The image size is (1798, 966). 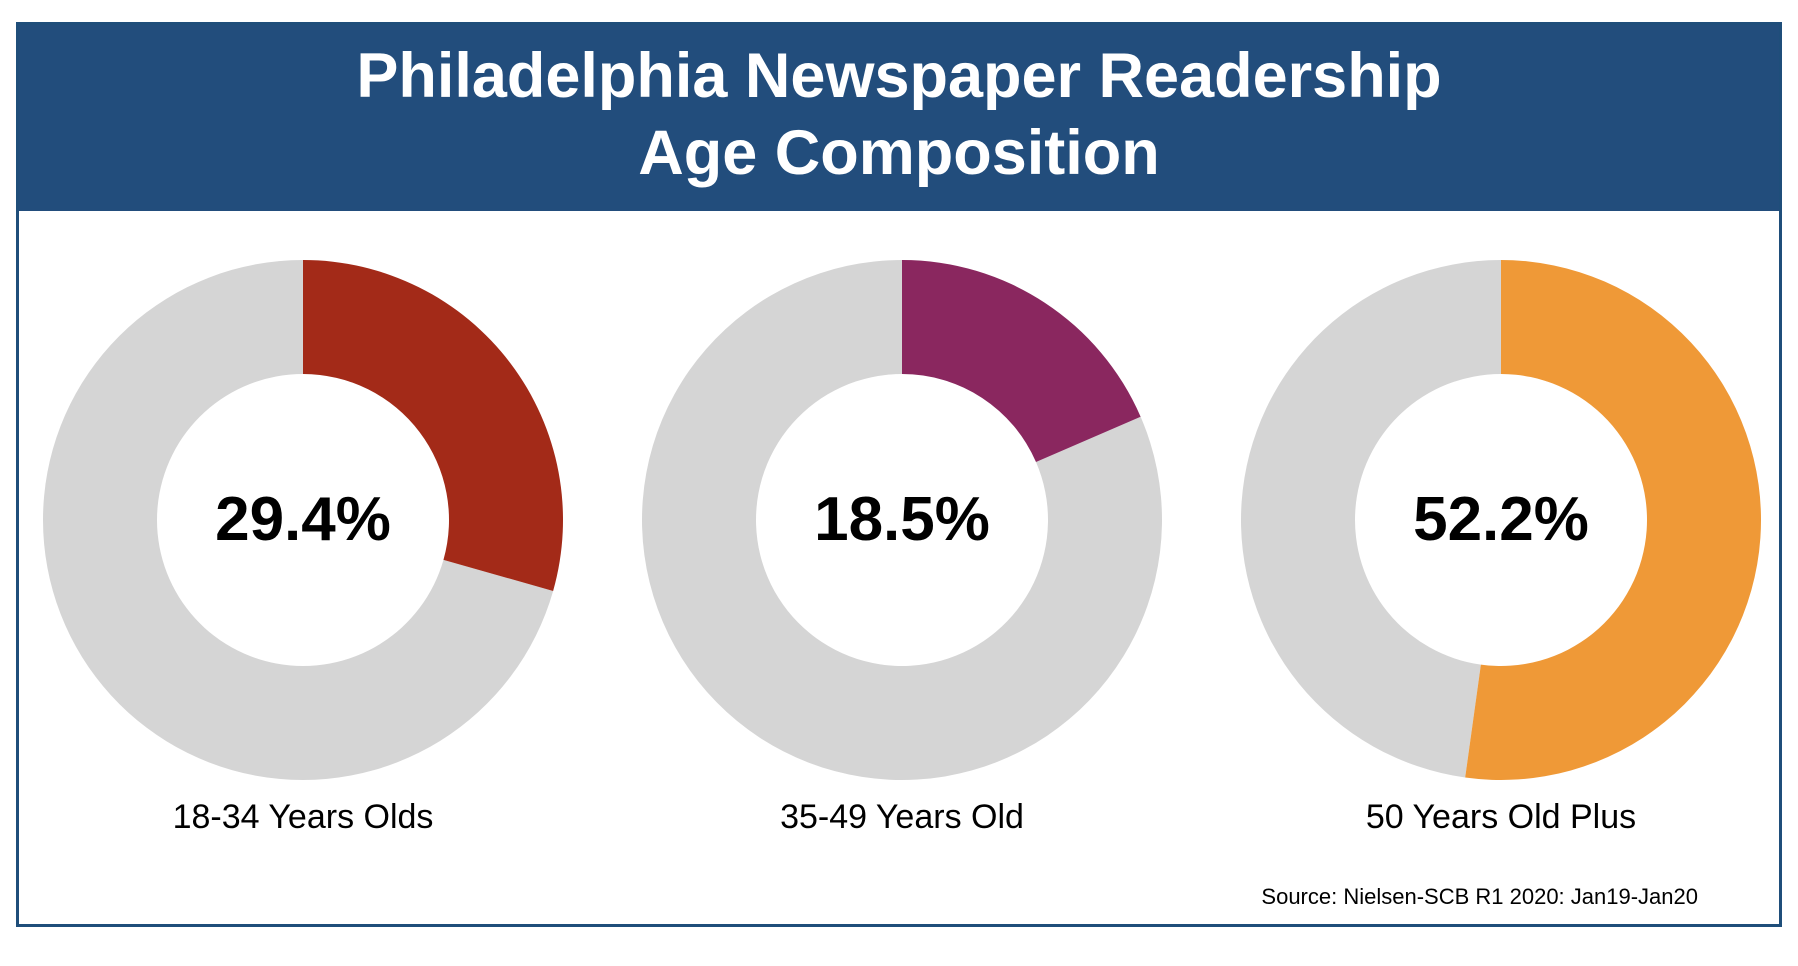 I want to click on donut-category-label: 35-49 Years Old, so click(x=902, y=817).